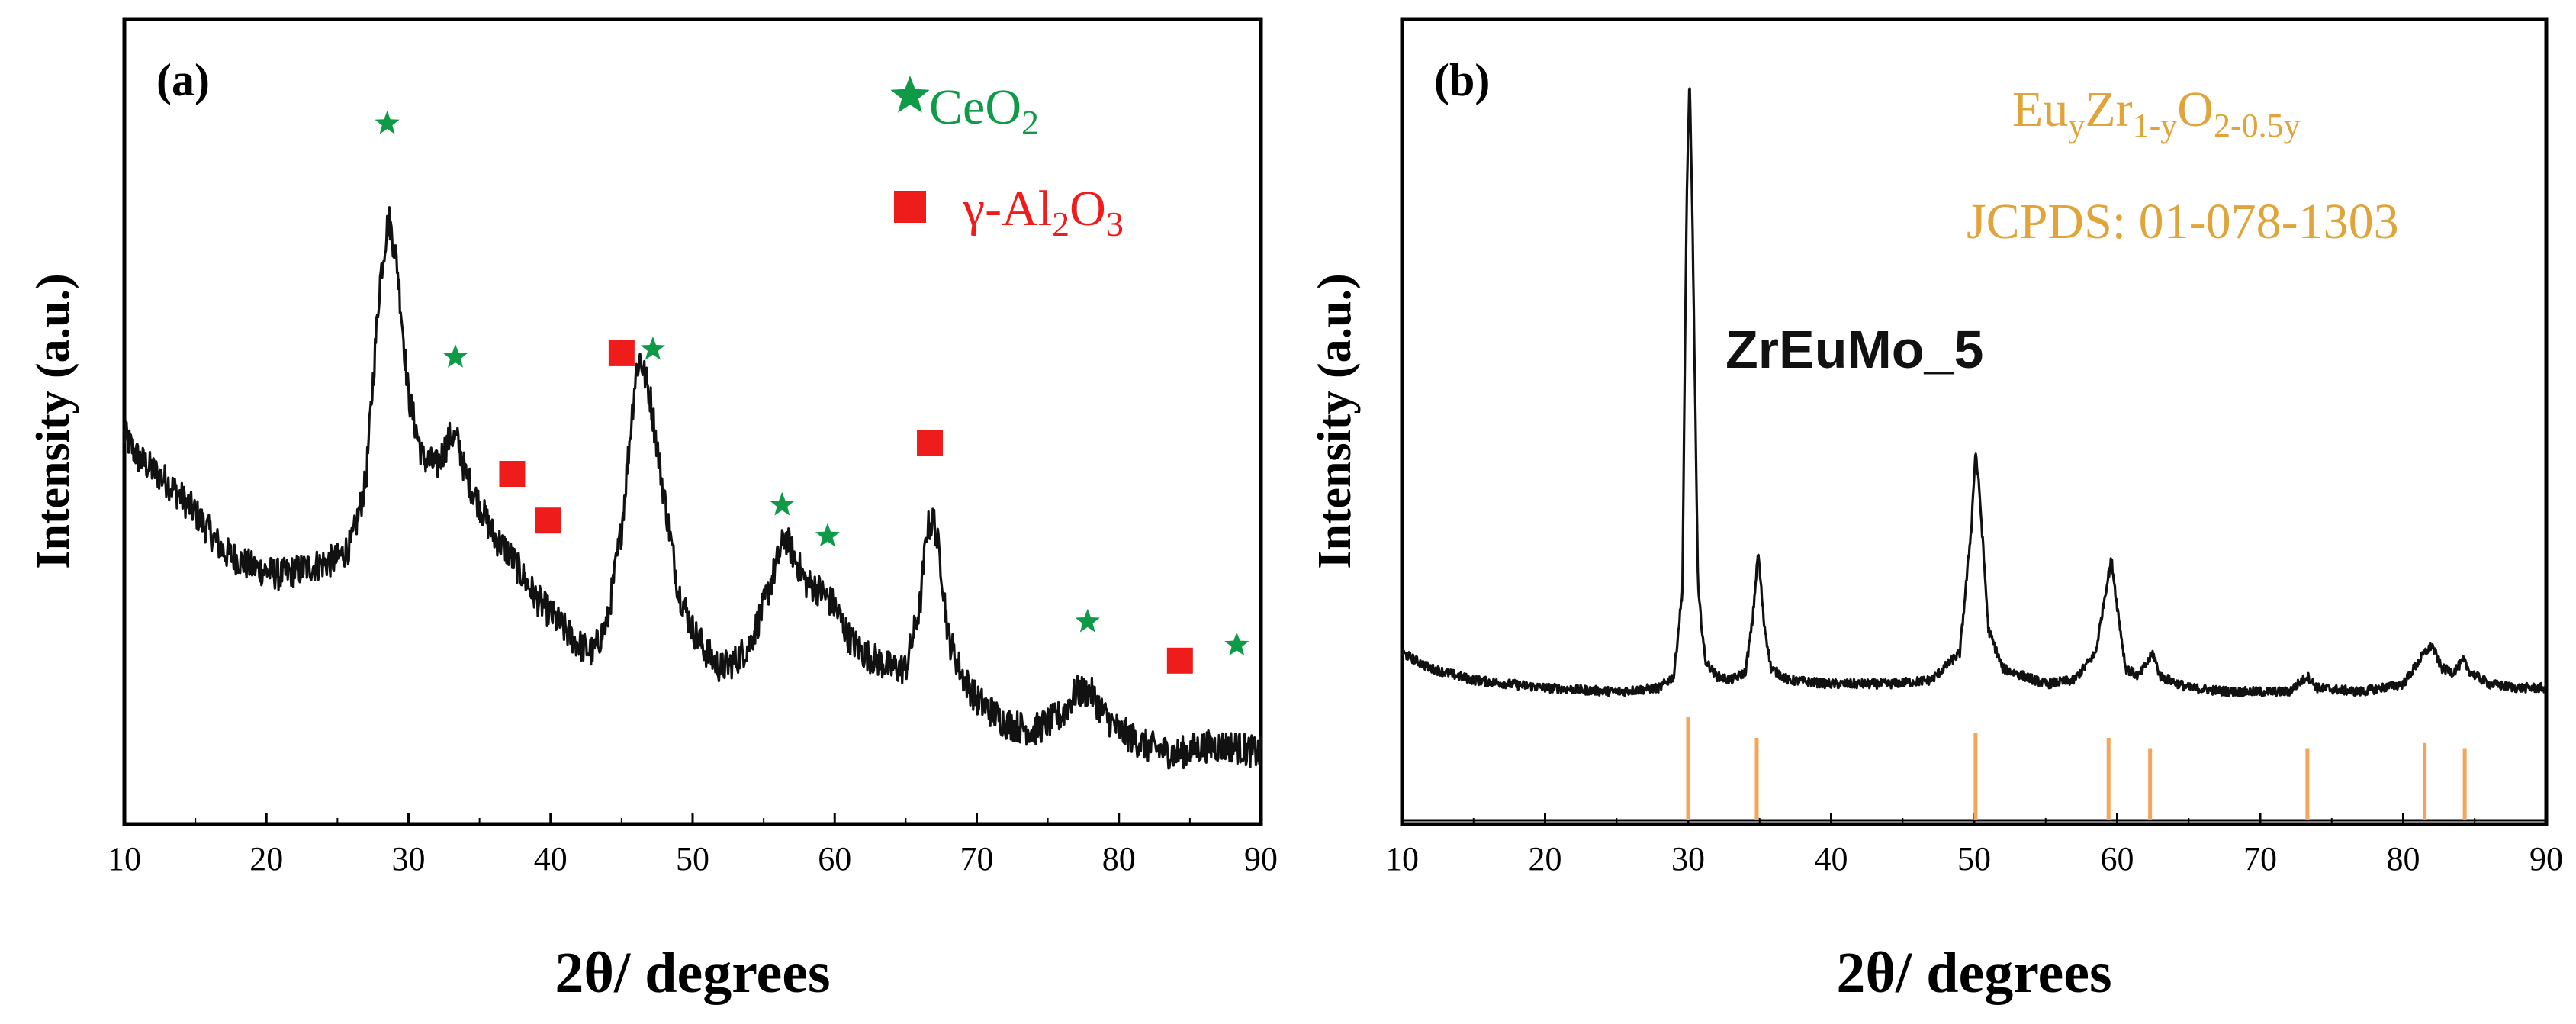  What do you see at coordinates (1854, 349) in the screenshot?
I see `sample-label: ZrEuMo_5` at bounding box center [1854, 349].